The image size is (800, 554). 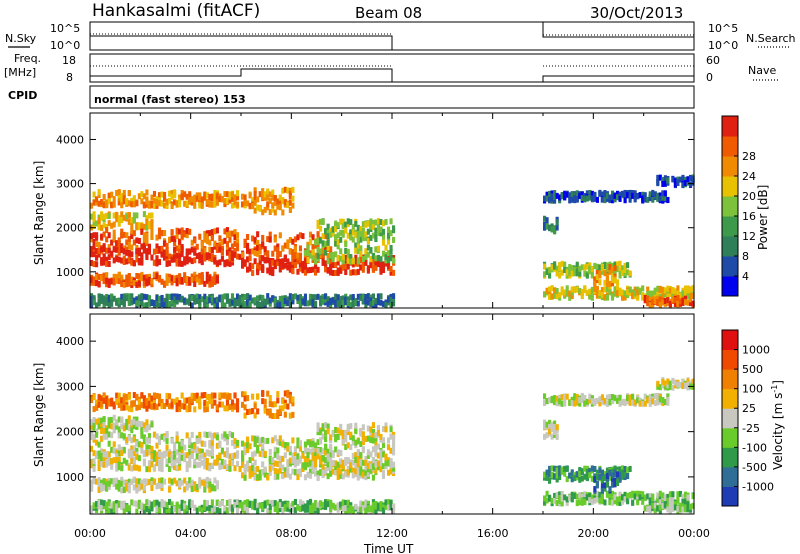 I want to click on x-tick-labels: 00:00 04:00 08:00 12:00 16:00 20:00 00:00, so click(x=392, y=533).